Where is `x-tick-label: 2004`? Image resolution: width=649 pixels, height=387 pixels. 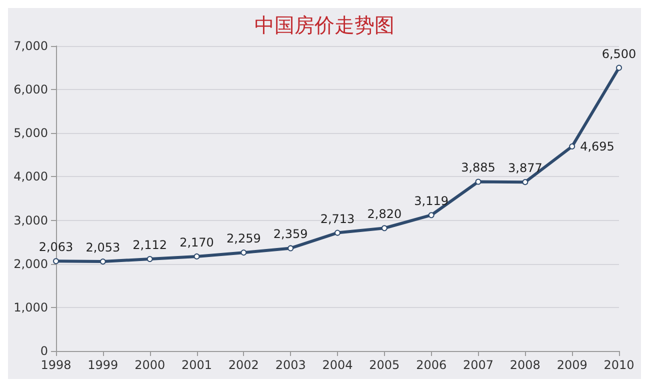 x-tick-label: 2004 is located at coordinates (337, 365).